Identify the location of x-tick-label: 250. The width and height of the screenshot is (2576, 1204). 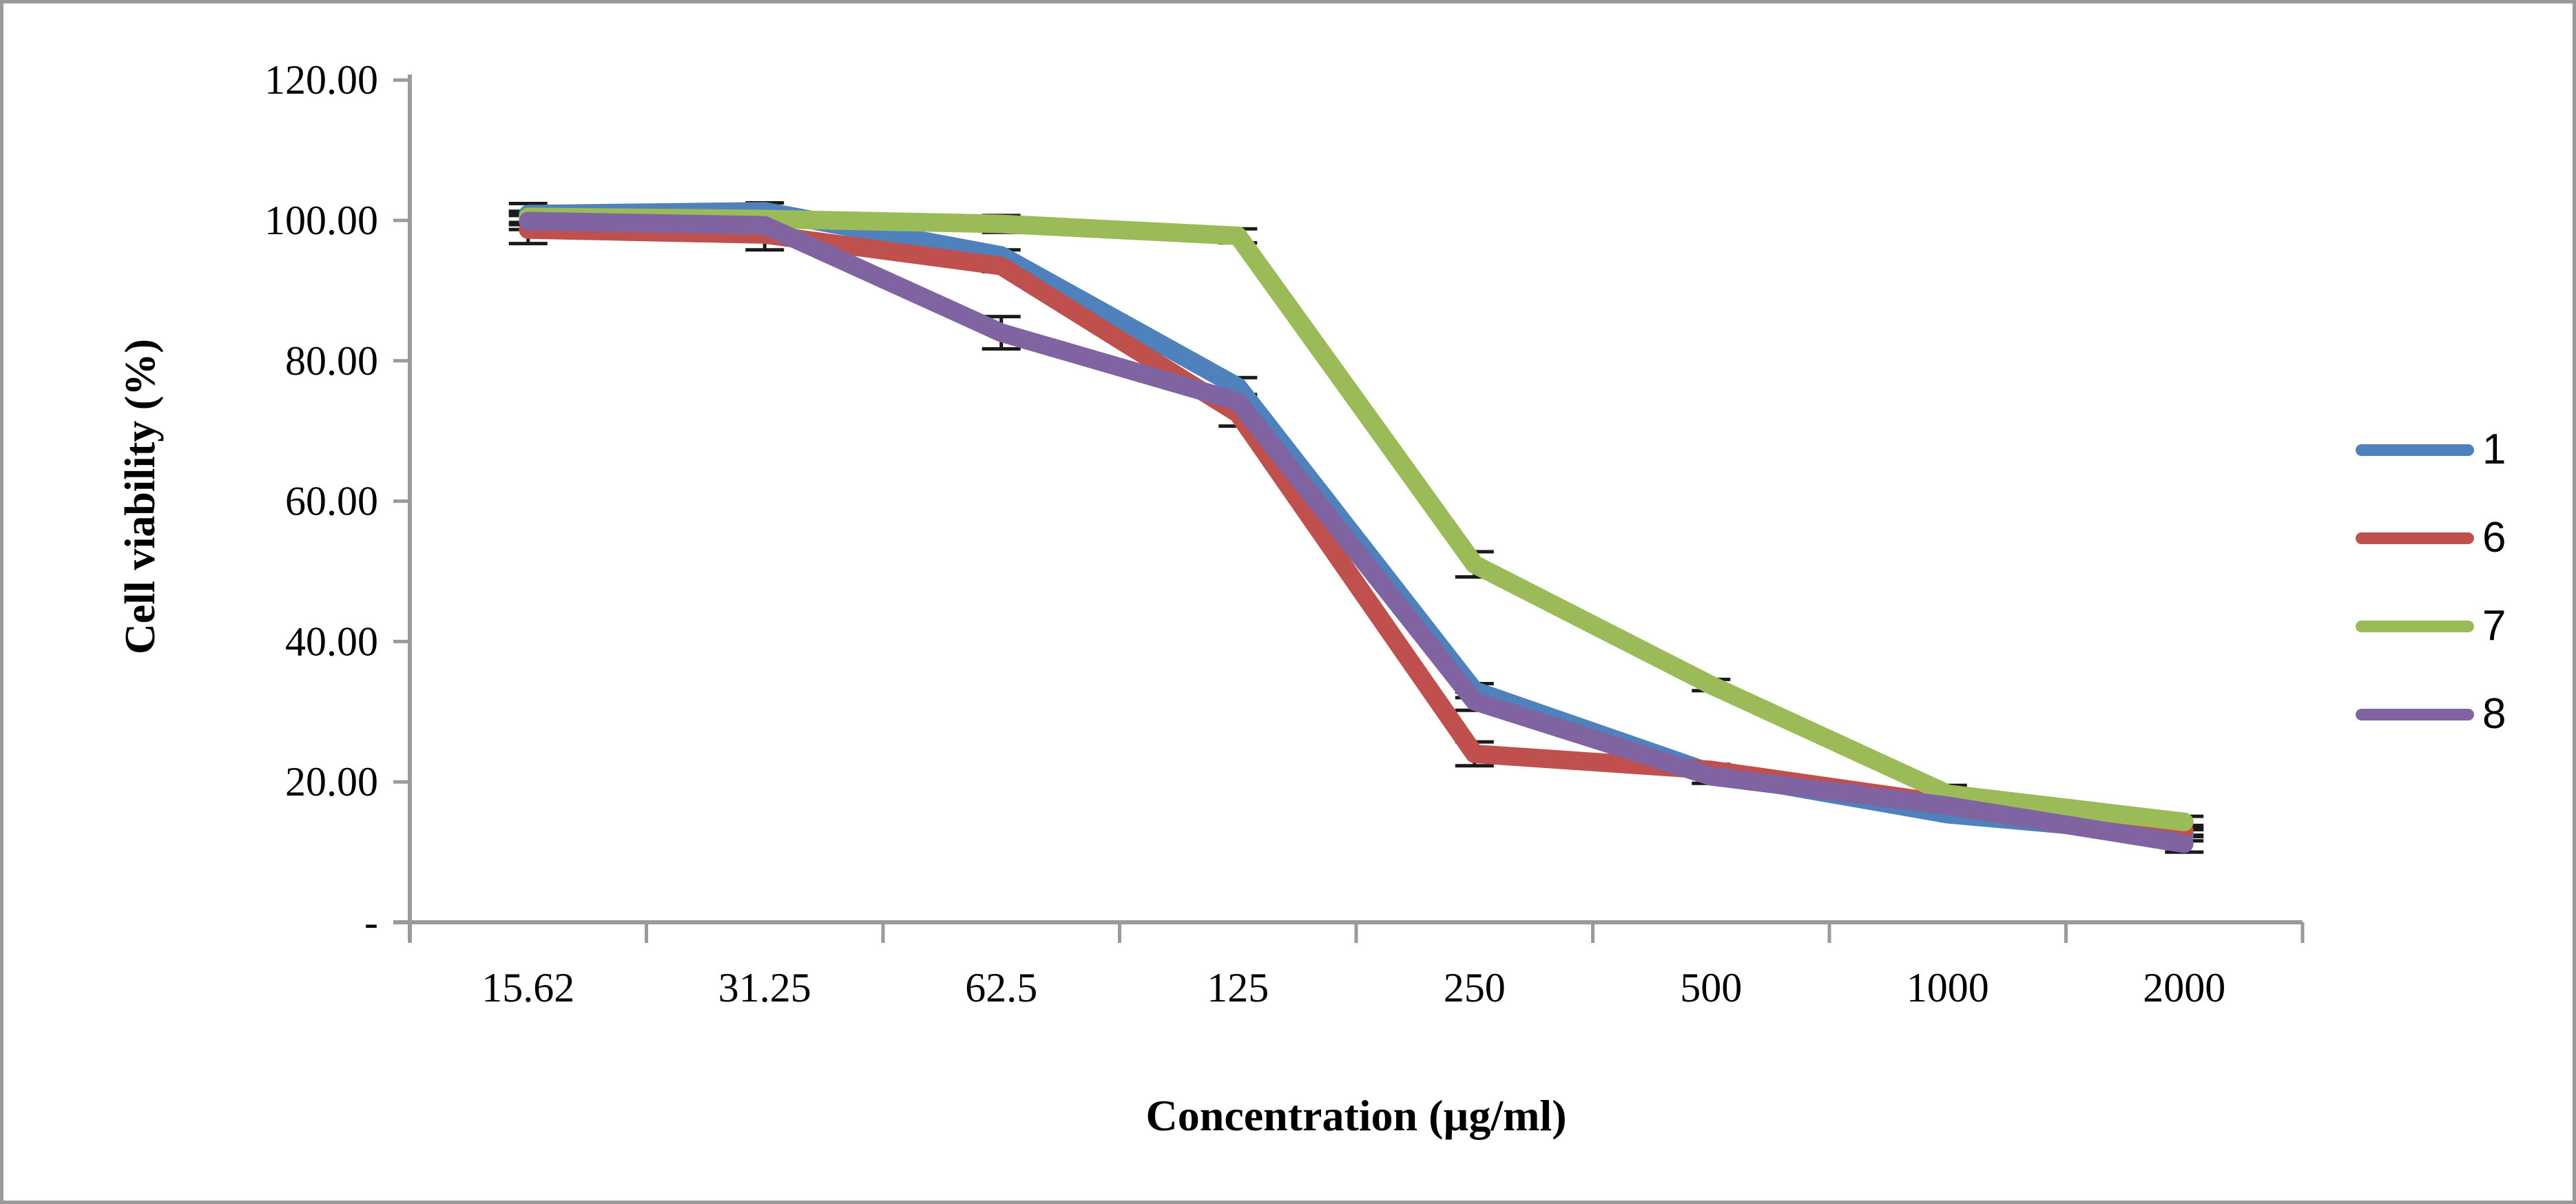
(1475, 987).